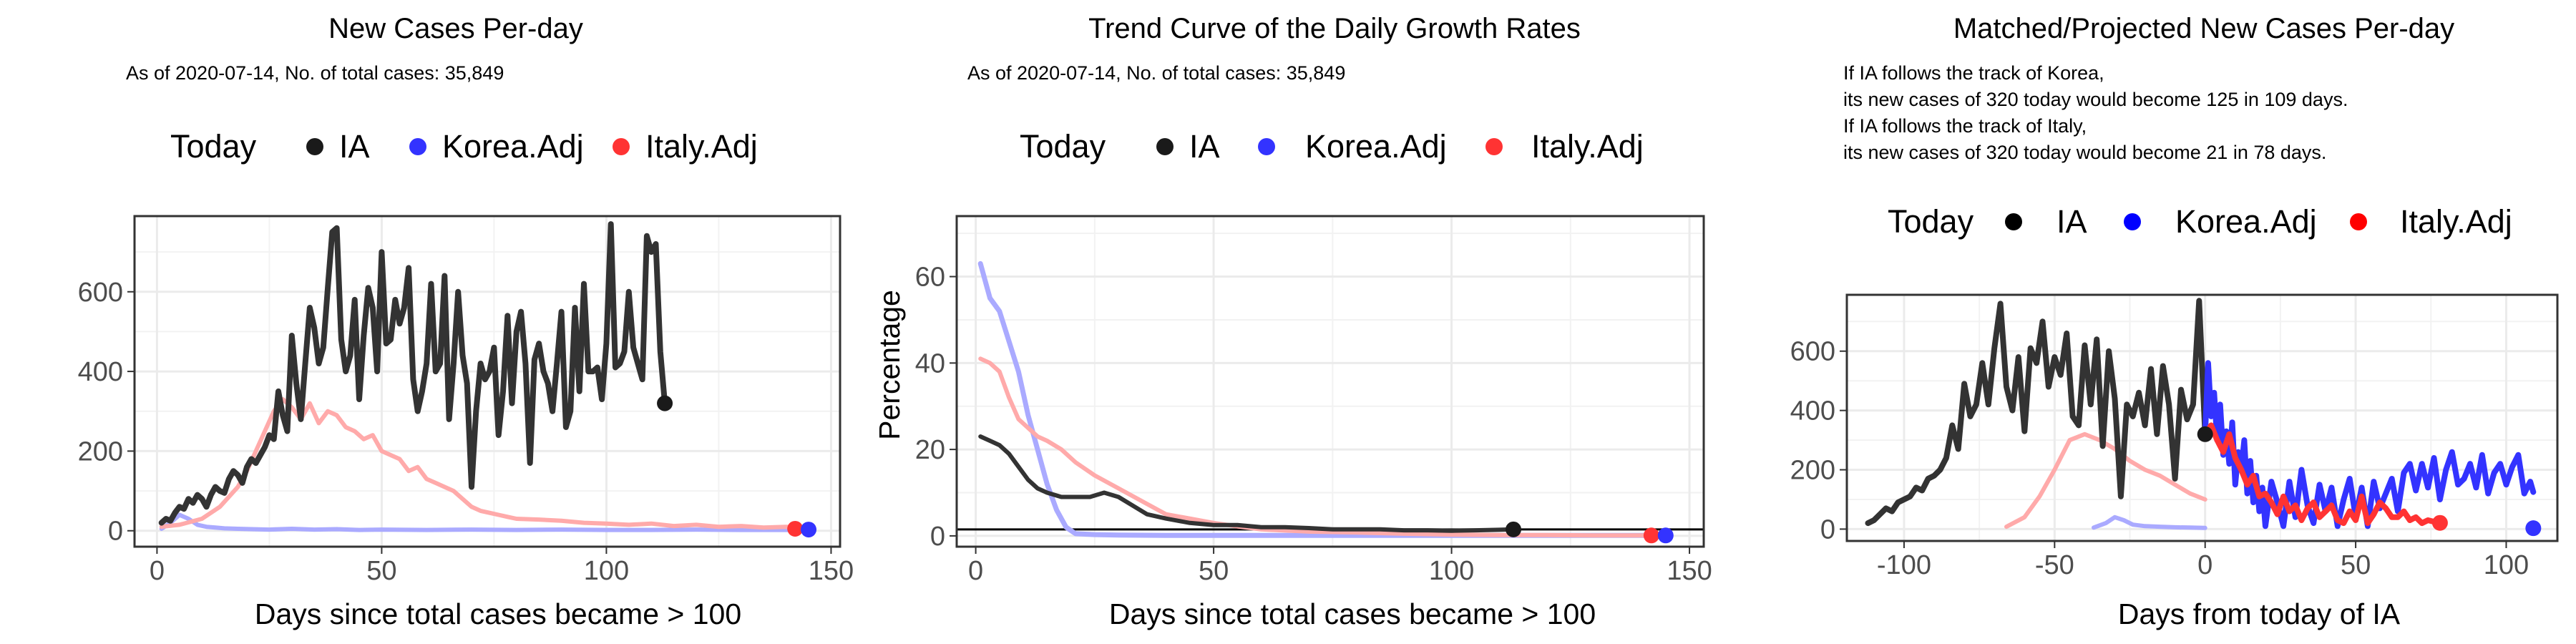  I want to click on y-tick-label: 40, so click(930, 363).